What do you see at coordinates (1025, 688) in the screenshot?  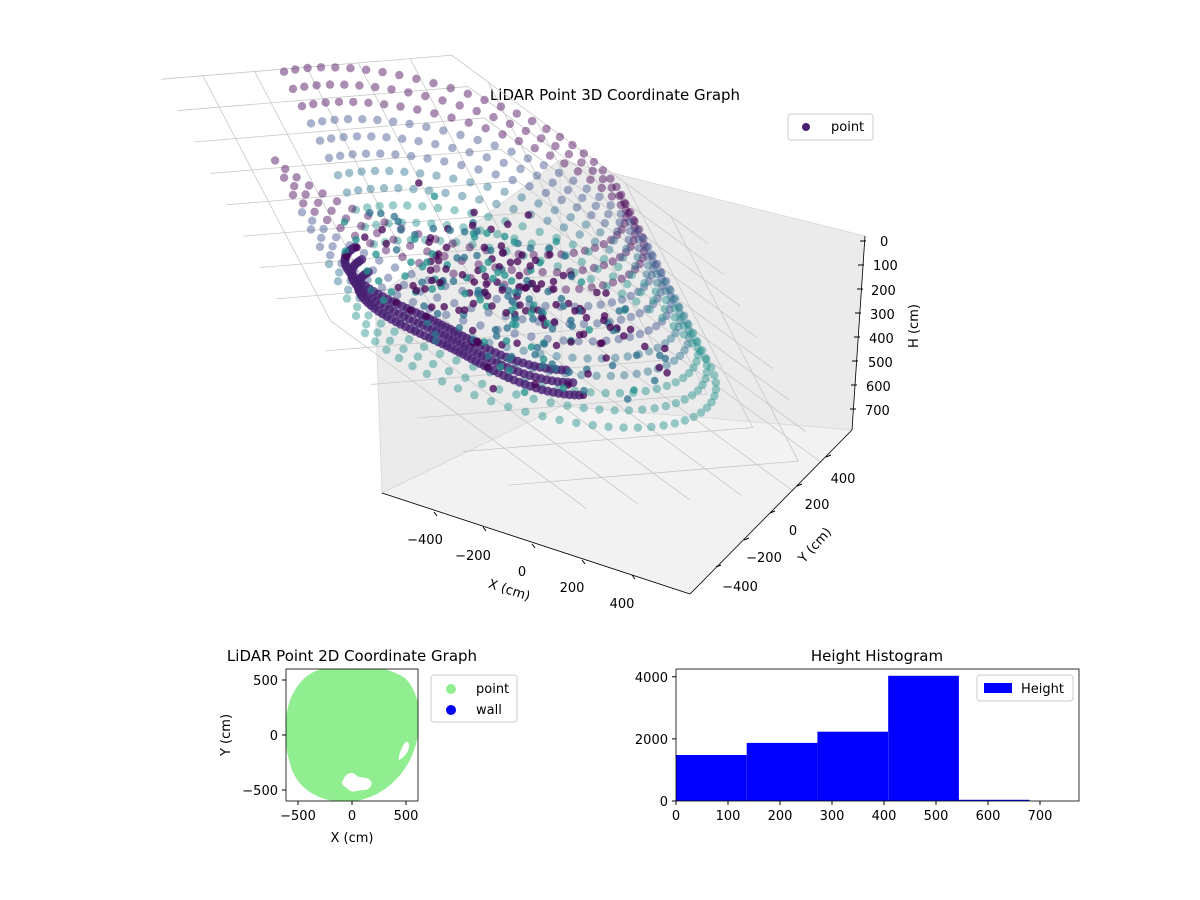 I see `legend-hist: Height` at bounding box center [1025, 688].